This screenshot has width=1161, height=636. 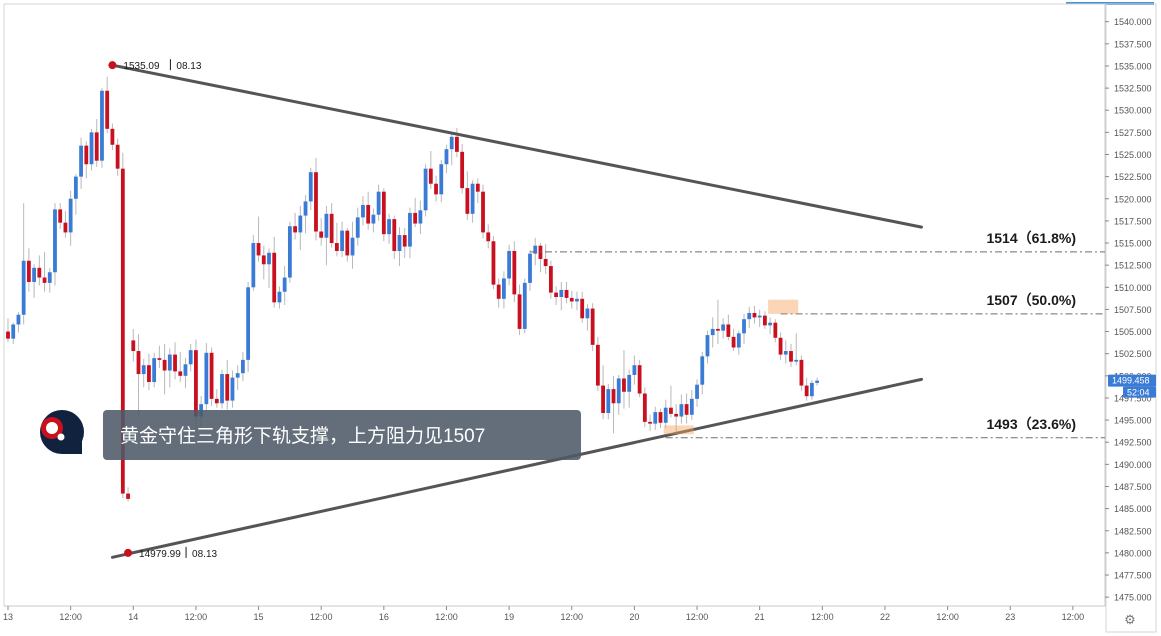 What do you see at coordinates (8, 617) in the screenshot?
I see `x-tick-label: 13` at bounding box center [8, 617].